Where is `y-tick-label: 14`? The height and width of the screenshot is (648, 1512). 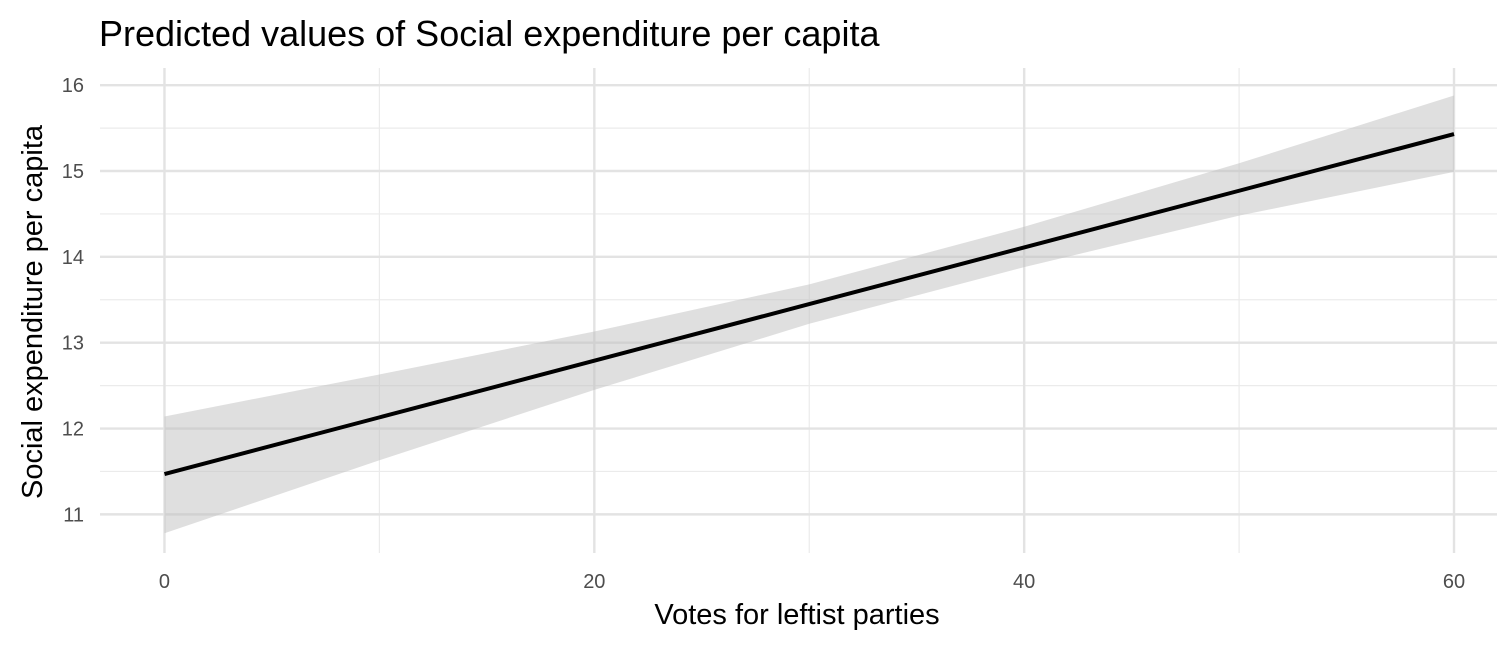
y-tick-label: 14 is located at coordinates (73, 258).